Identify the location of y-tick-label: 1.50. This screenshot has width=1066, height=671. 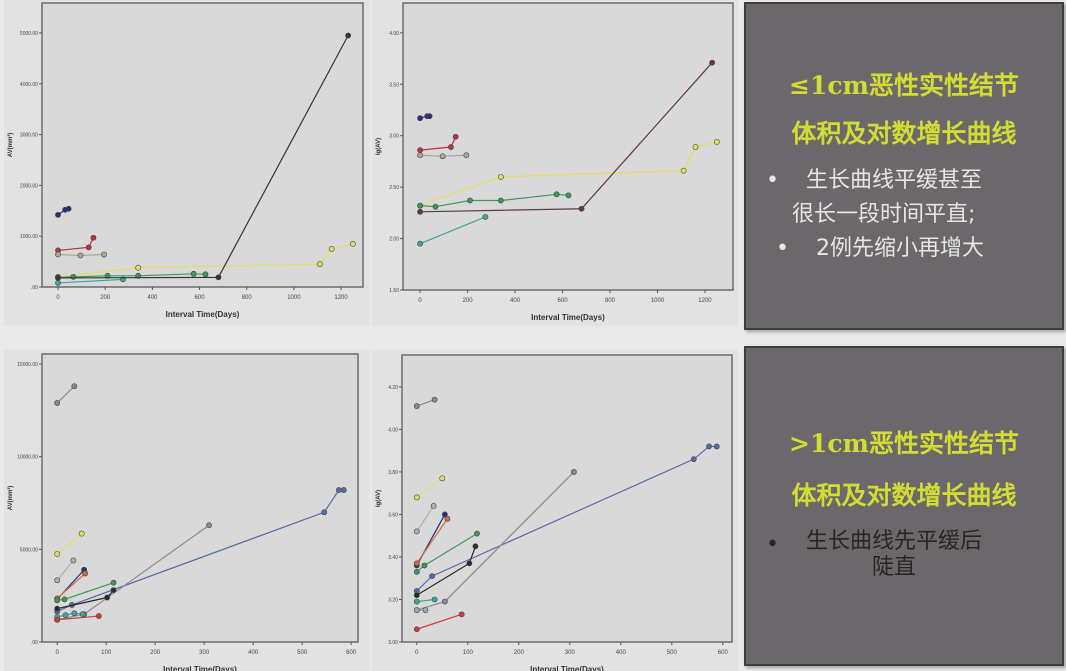
(394, 291).